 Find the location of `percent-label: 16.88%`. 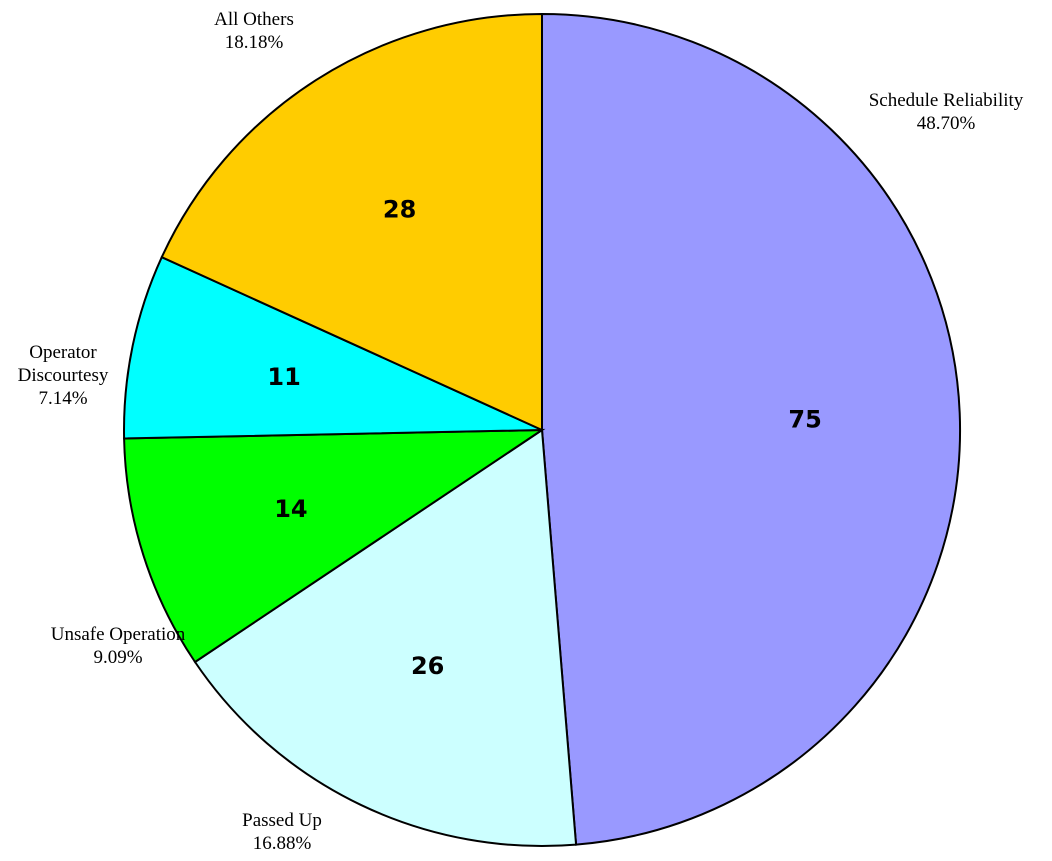

percent-label: 16.88% is located at coordinates (282, 843).